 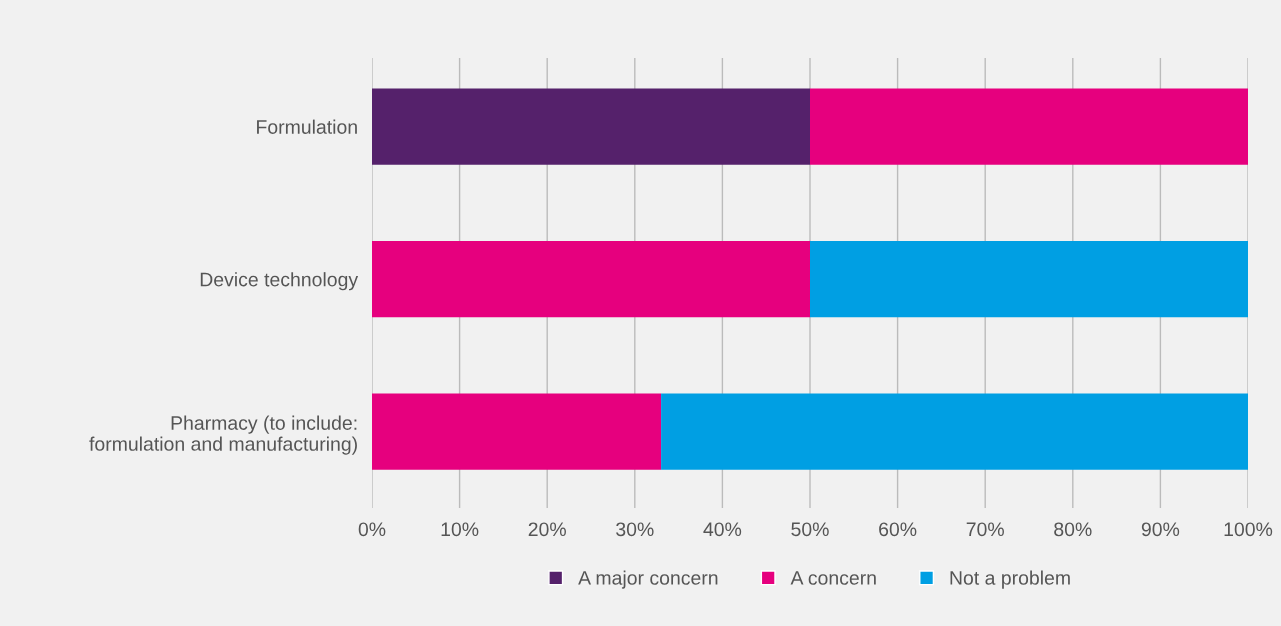 What do you see at coordinates (372, 529) in the screenshot?
I see `x-tick-label: 0%` at bounding box center [372, 529].